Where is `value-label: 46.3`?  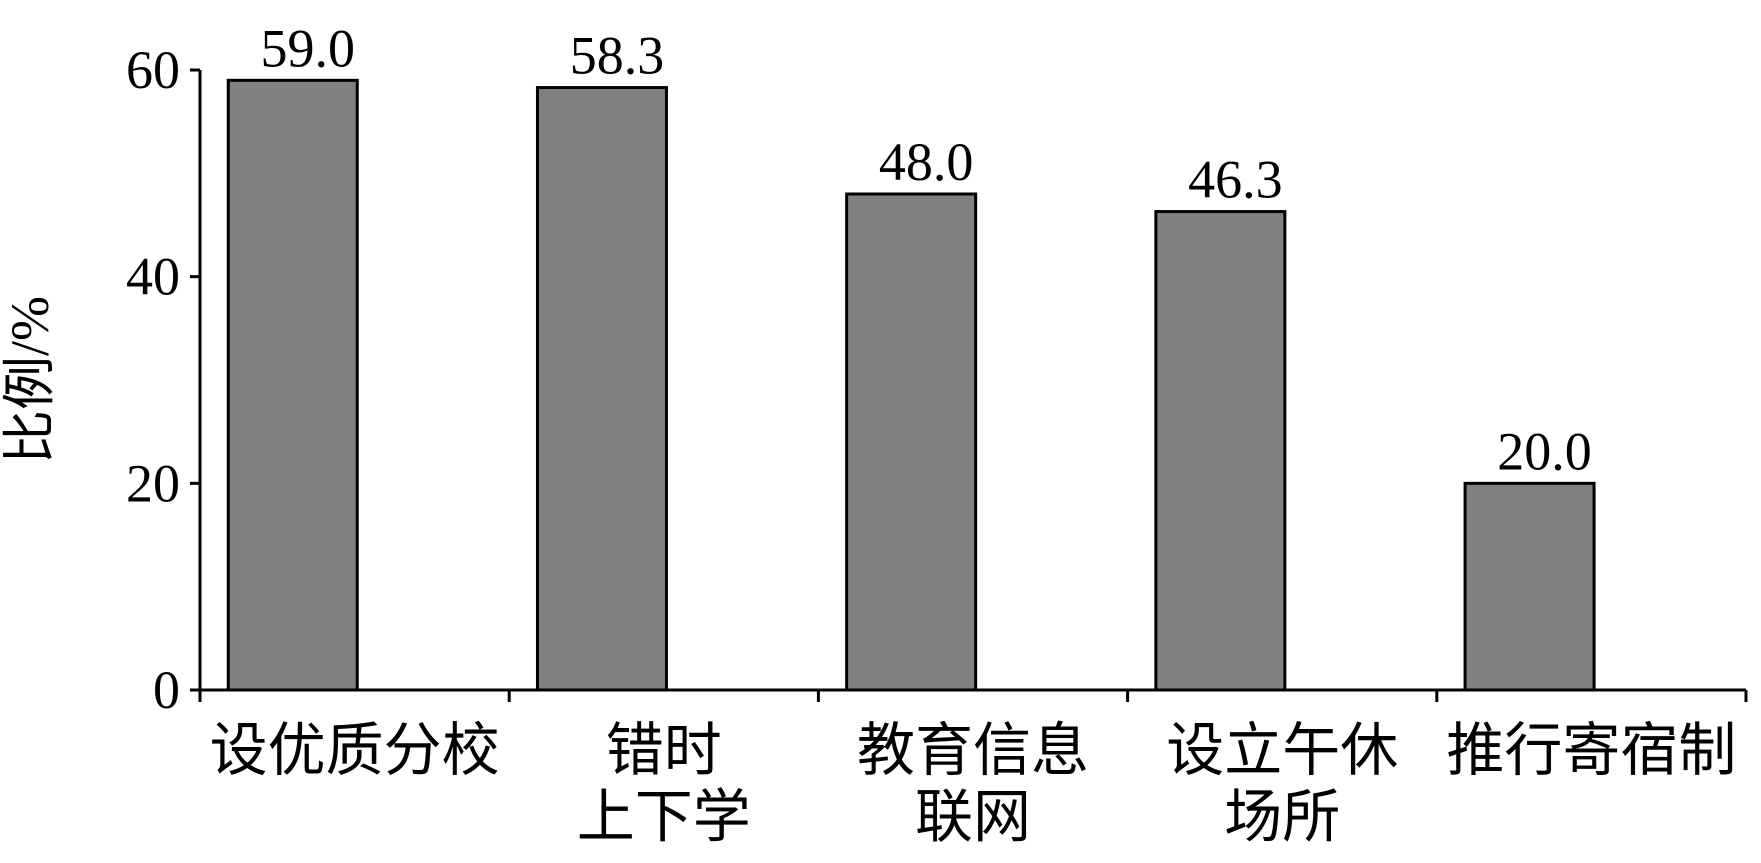 value-label: 46.3 is located at coordinates (1235, 180).